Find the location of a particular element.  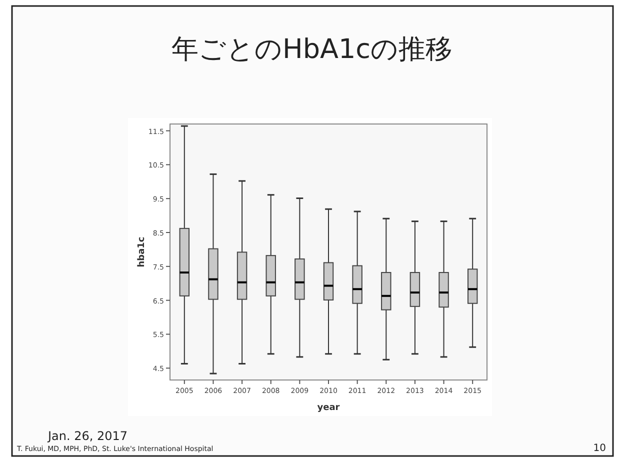

y-axis-title: hba1c is located at coordinates (142, 252).